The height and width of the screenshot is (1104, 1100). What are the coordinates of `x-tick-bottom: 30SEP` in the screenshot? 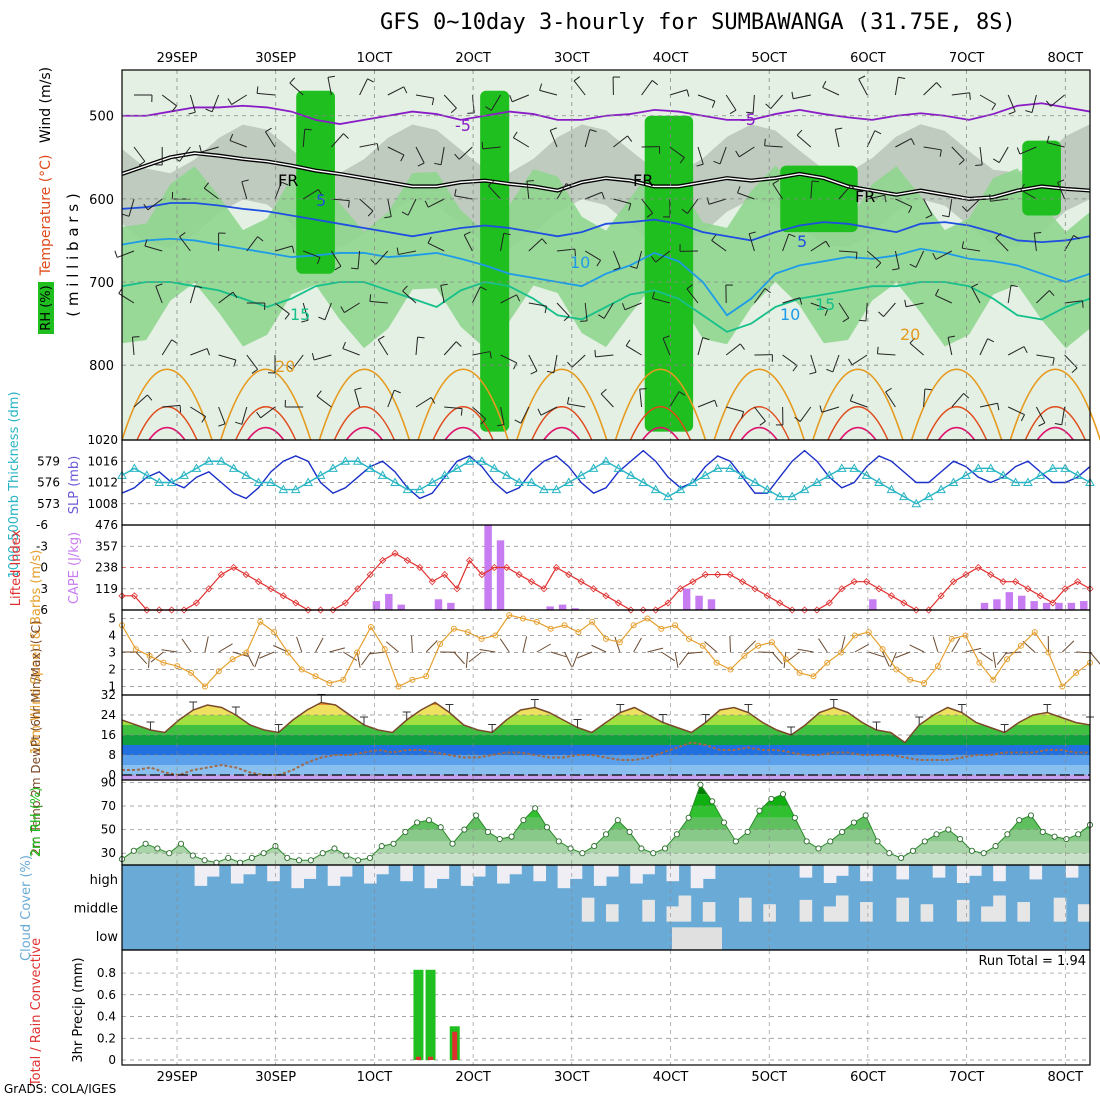 It's located at (275, 1077).